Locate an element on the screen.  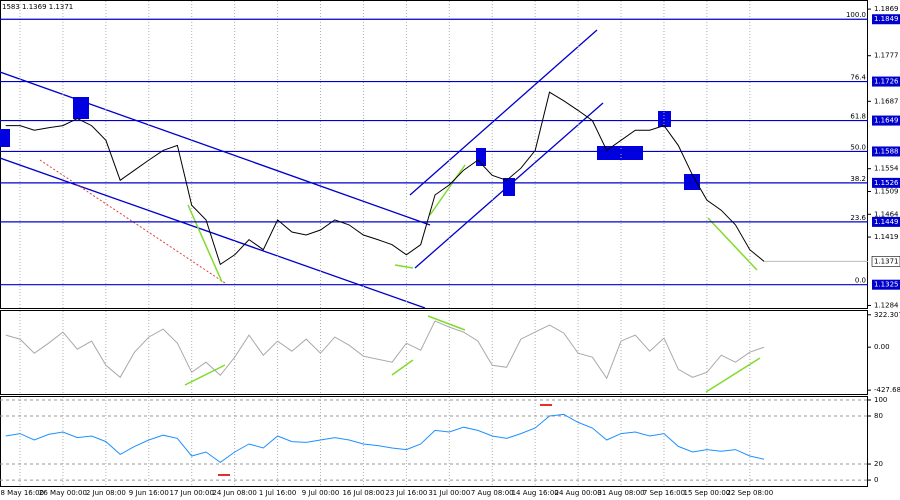
last-price-label: 1.1371 is located at coordinates (886, 261).